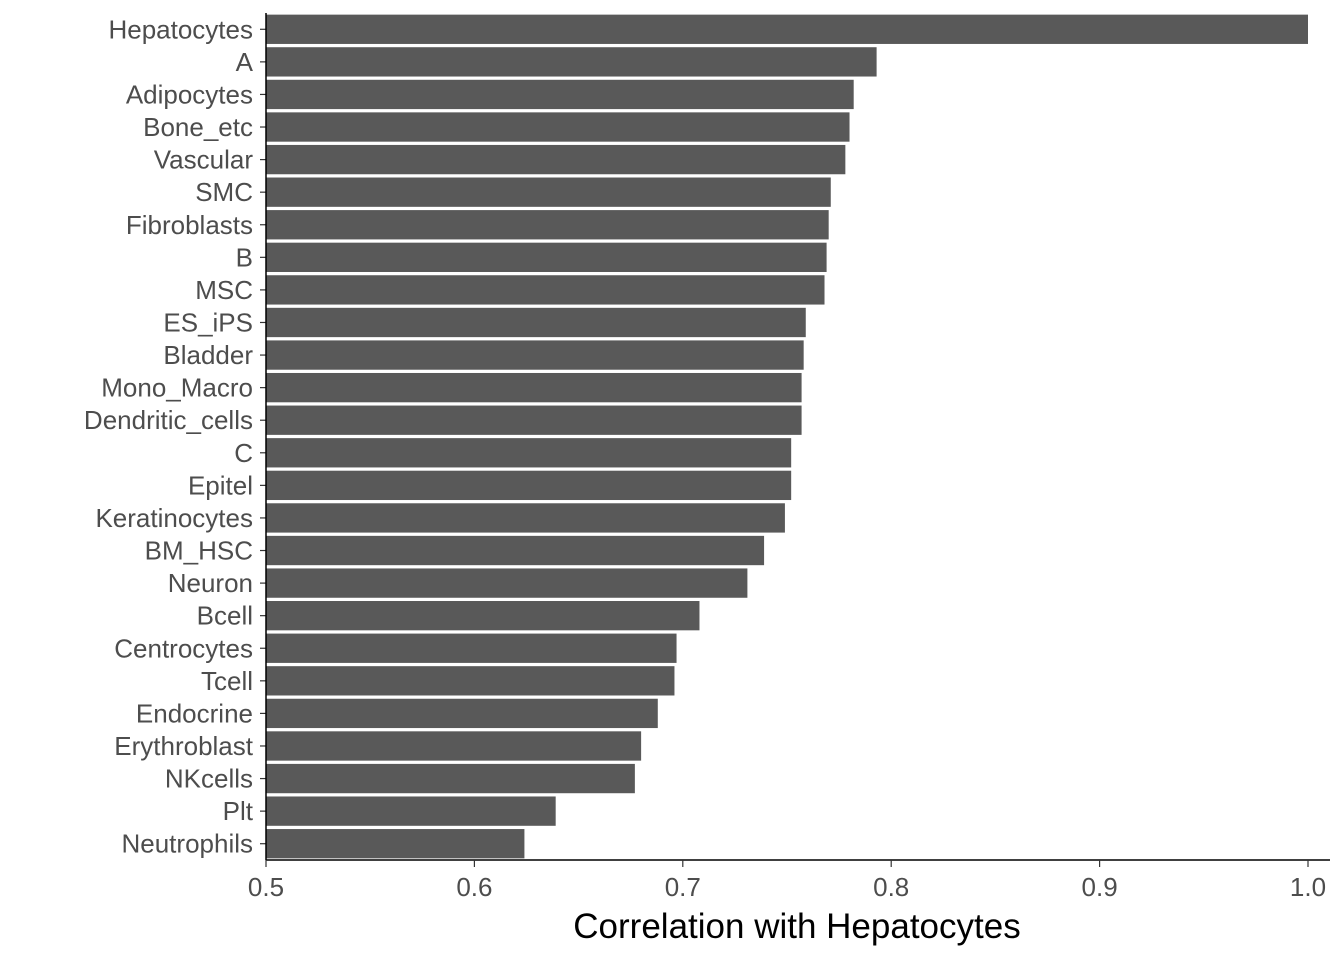 This screenshot has width=1344, height=960. I want to click on y-tick-label: Endocrine, so click(194, 713).